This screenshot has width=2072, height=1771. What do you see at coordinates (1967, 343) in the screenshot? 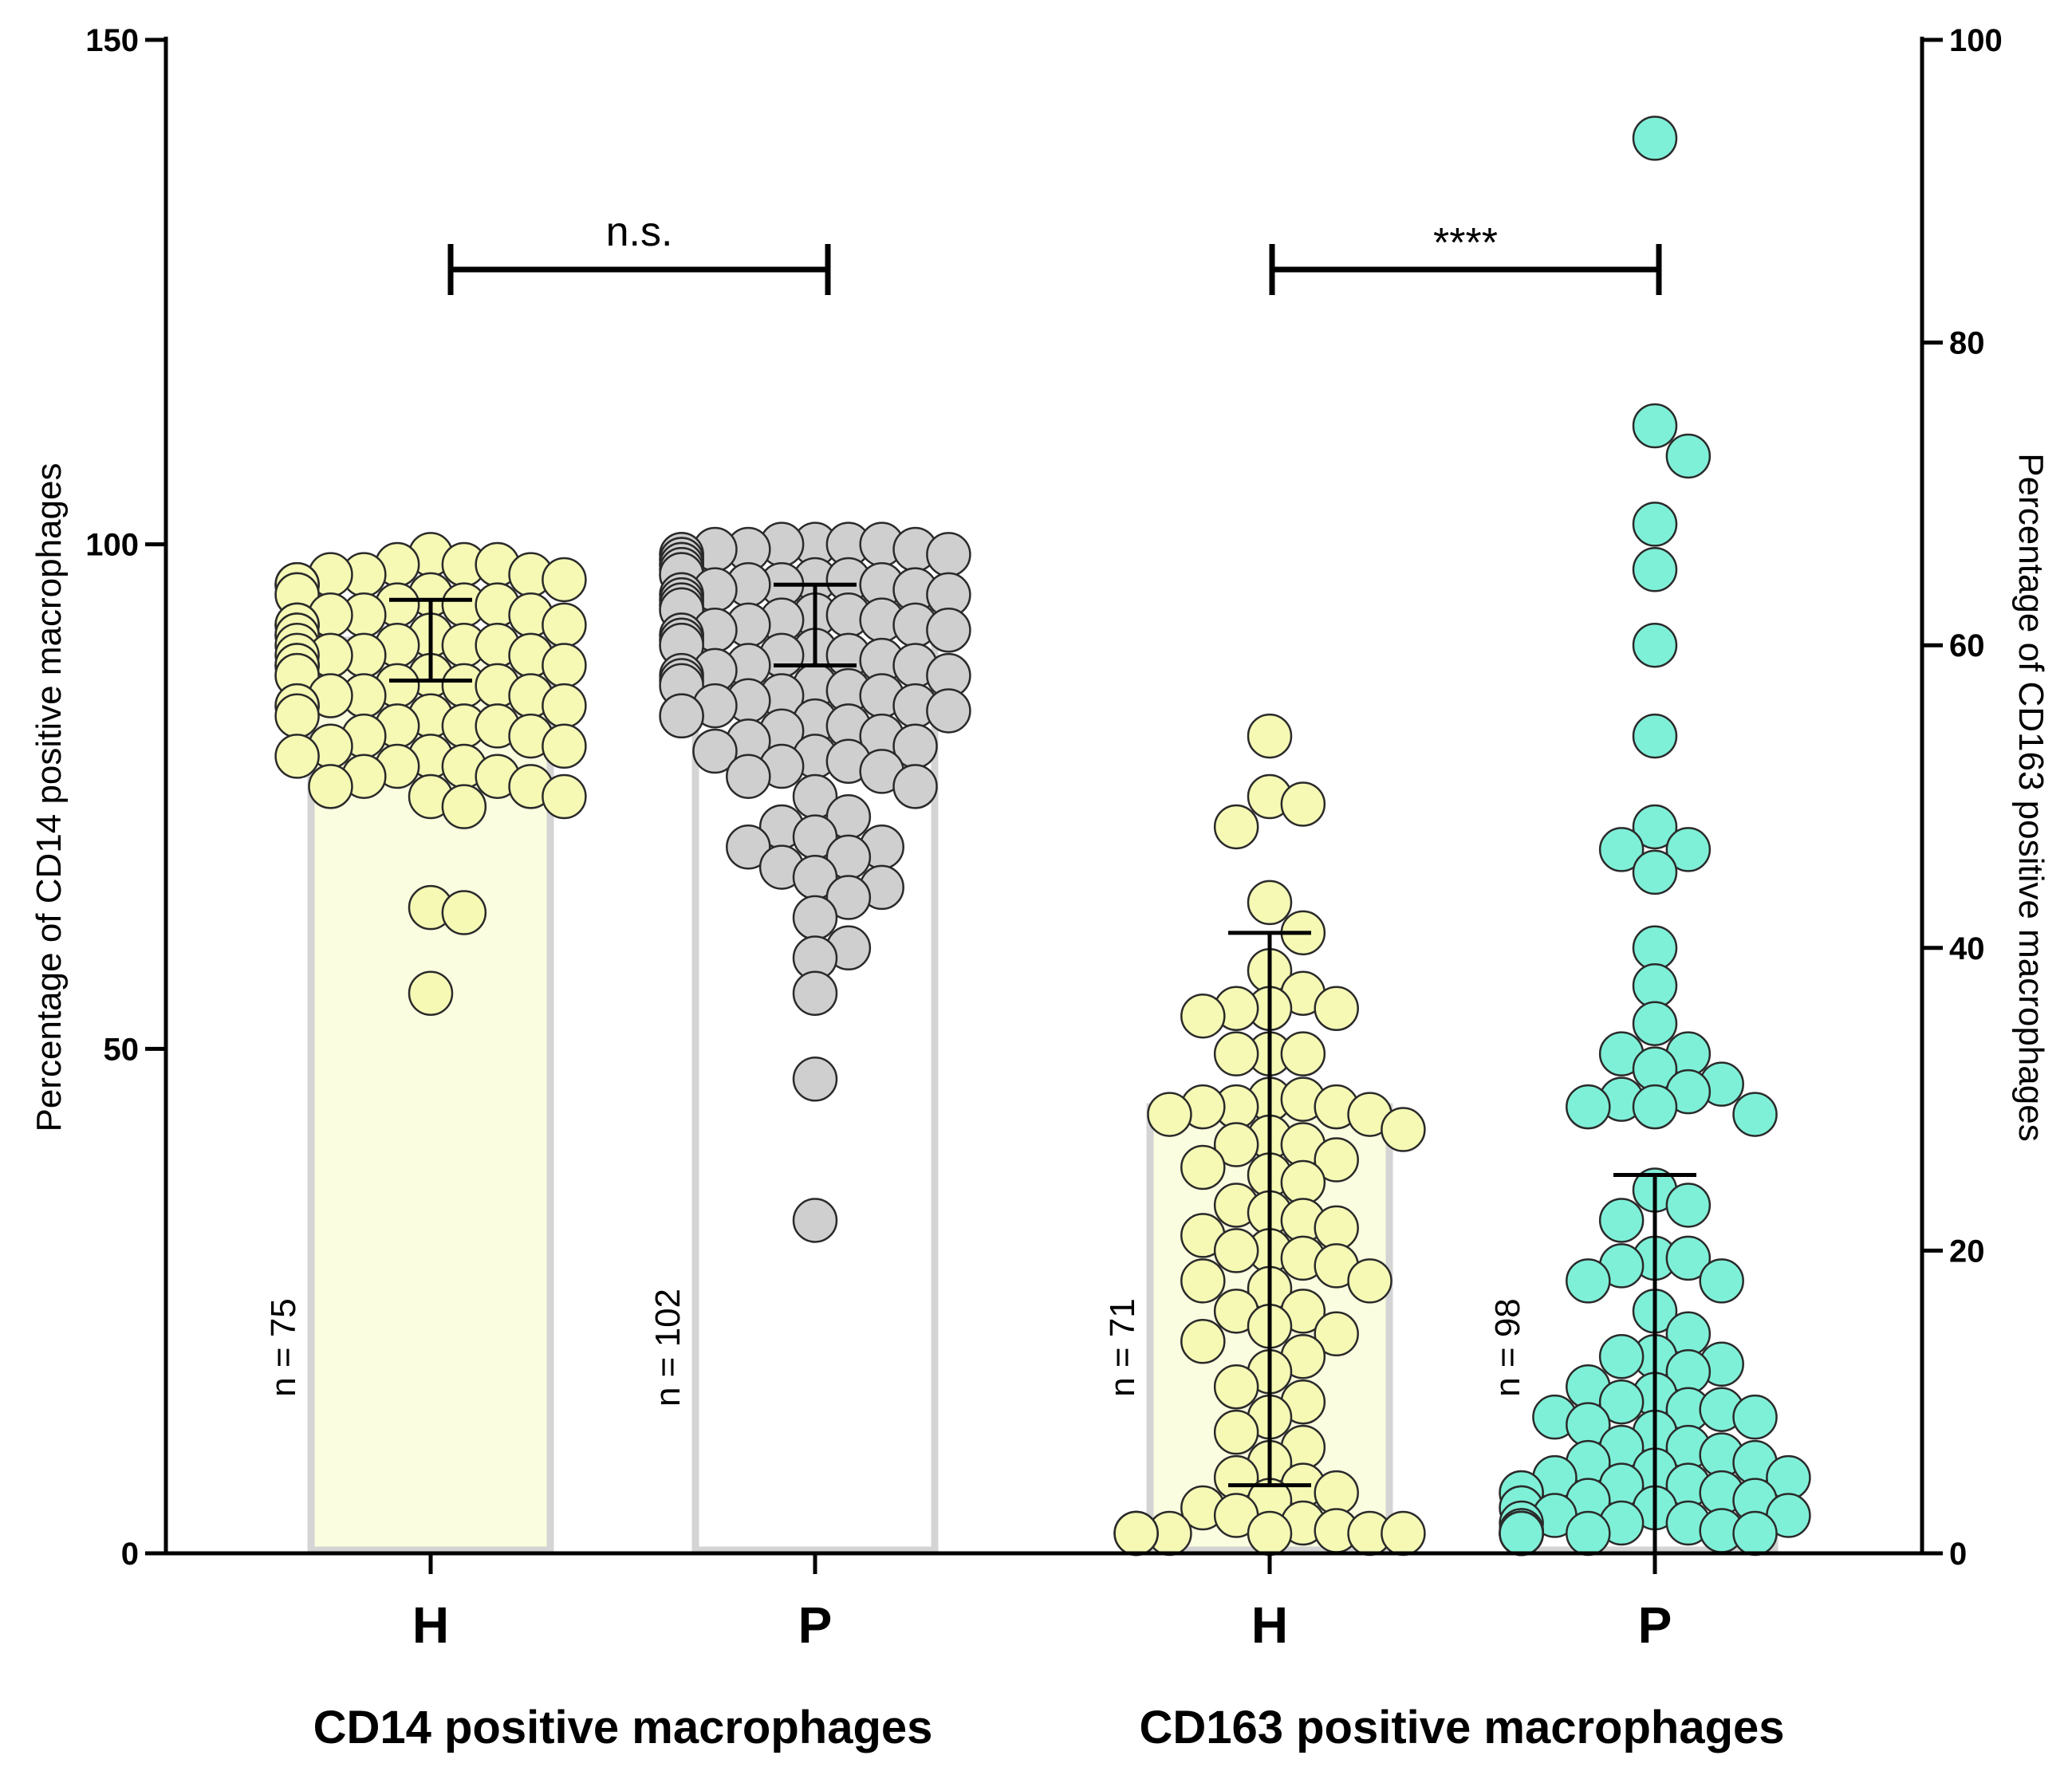
I see `right-tick-label: 80` at bounding box center [1967, 343].